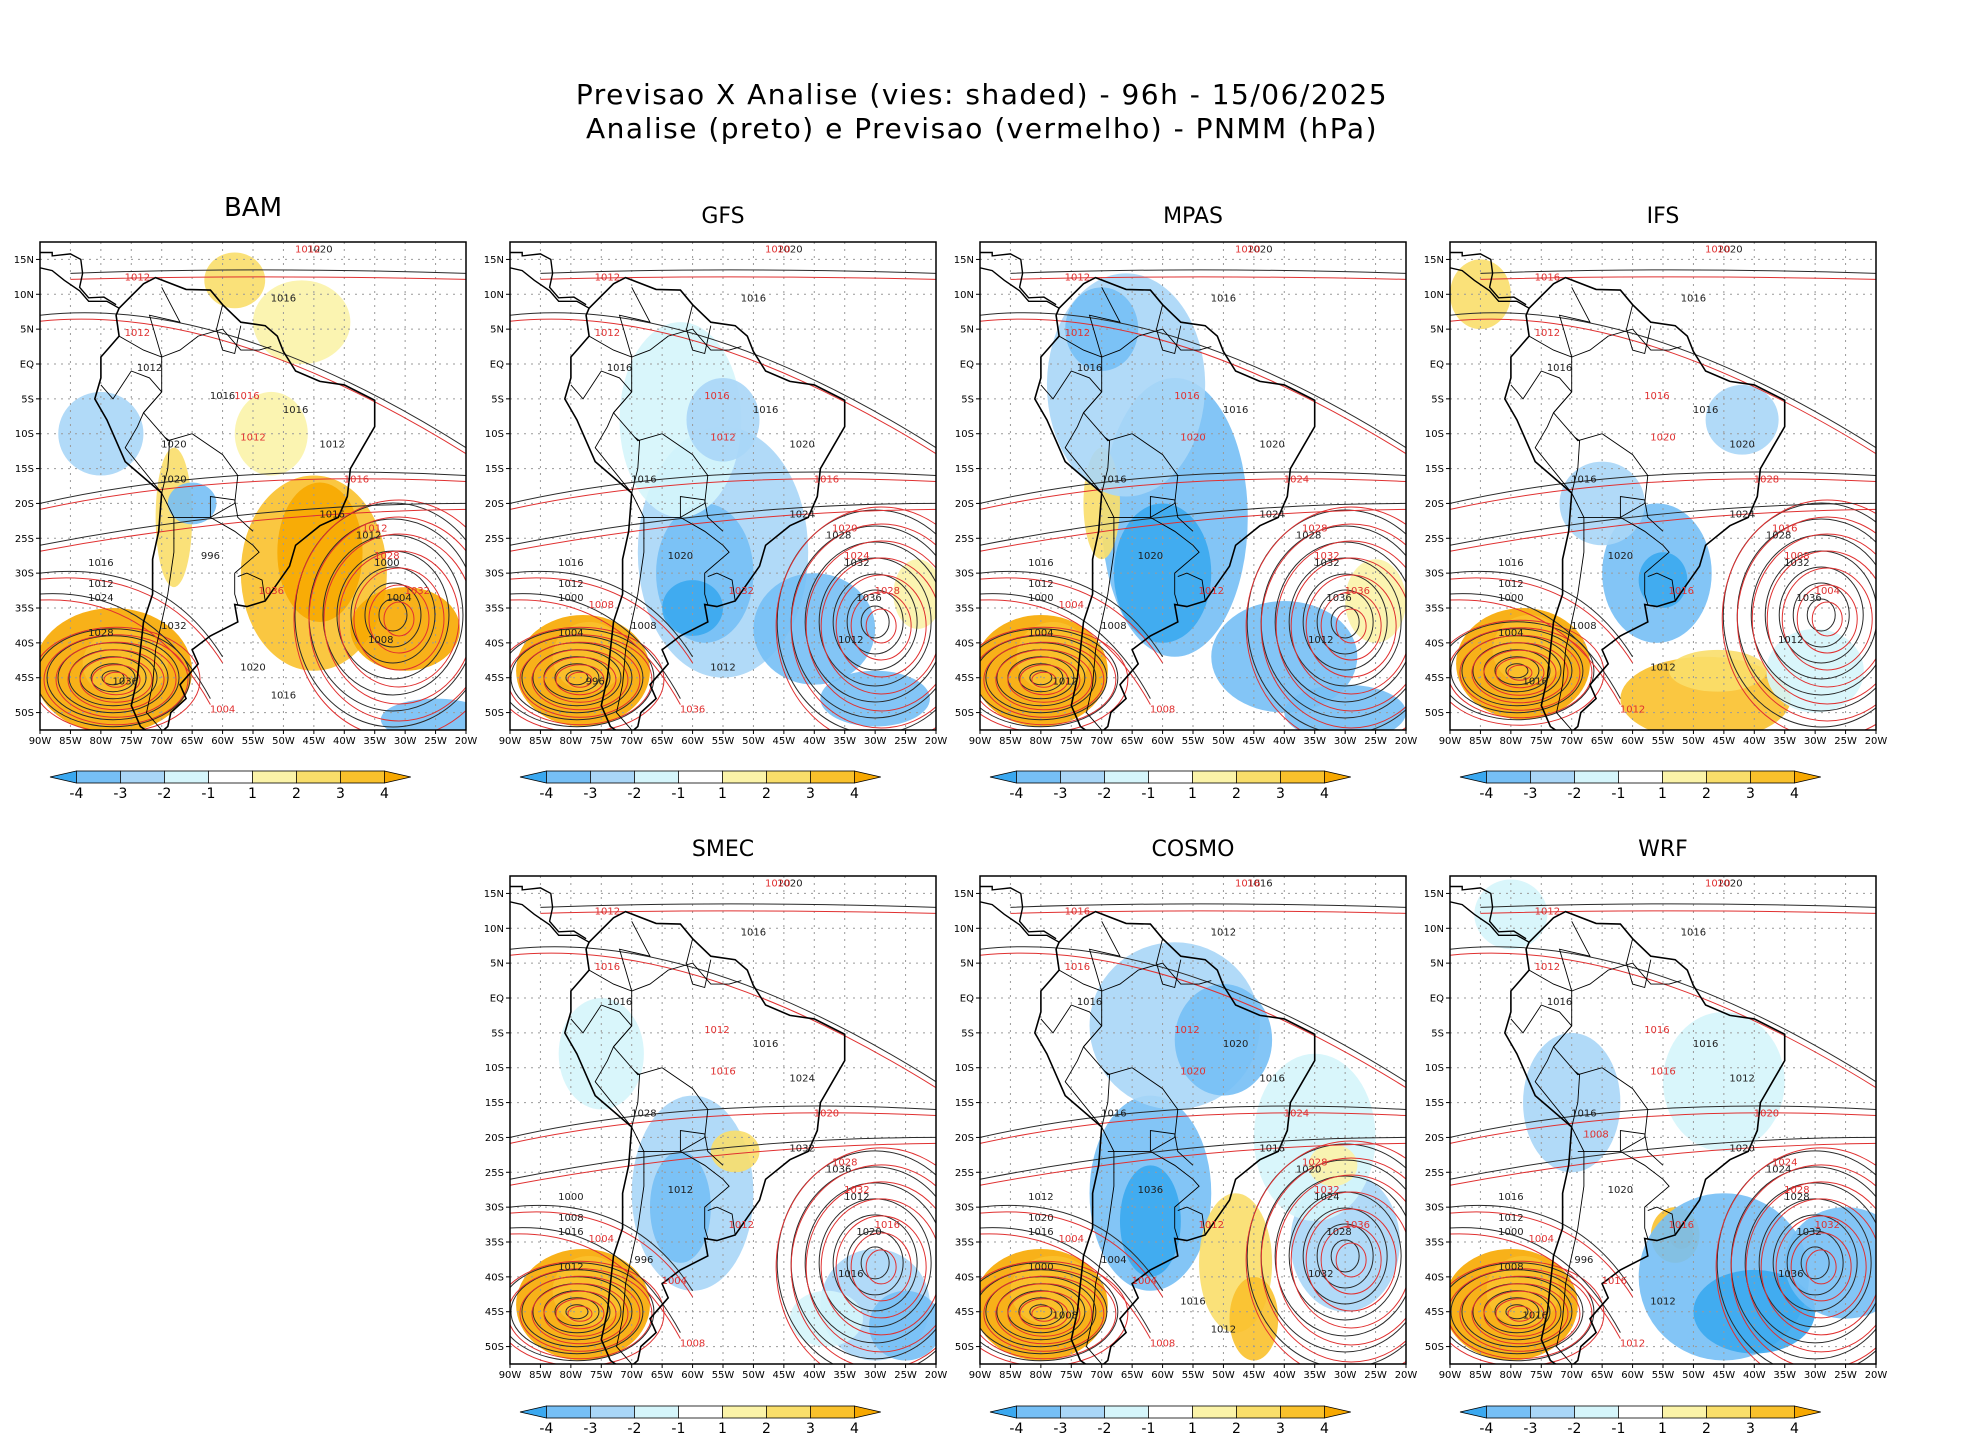 This screenshot has width=1964, height=1436. What do you see at coordinates (1041, 741) in the screenshot?
I see `lon-tick-label: 80W` at bounding box center [1041, 741].